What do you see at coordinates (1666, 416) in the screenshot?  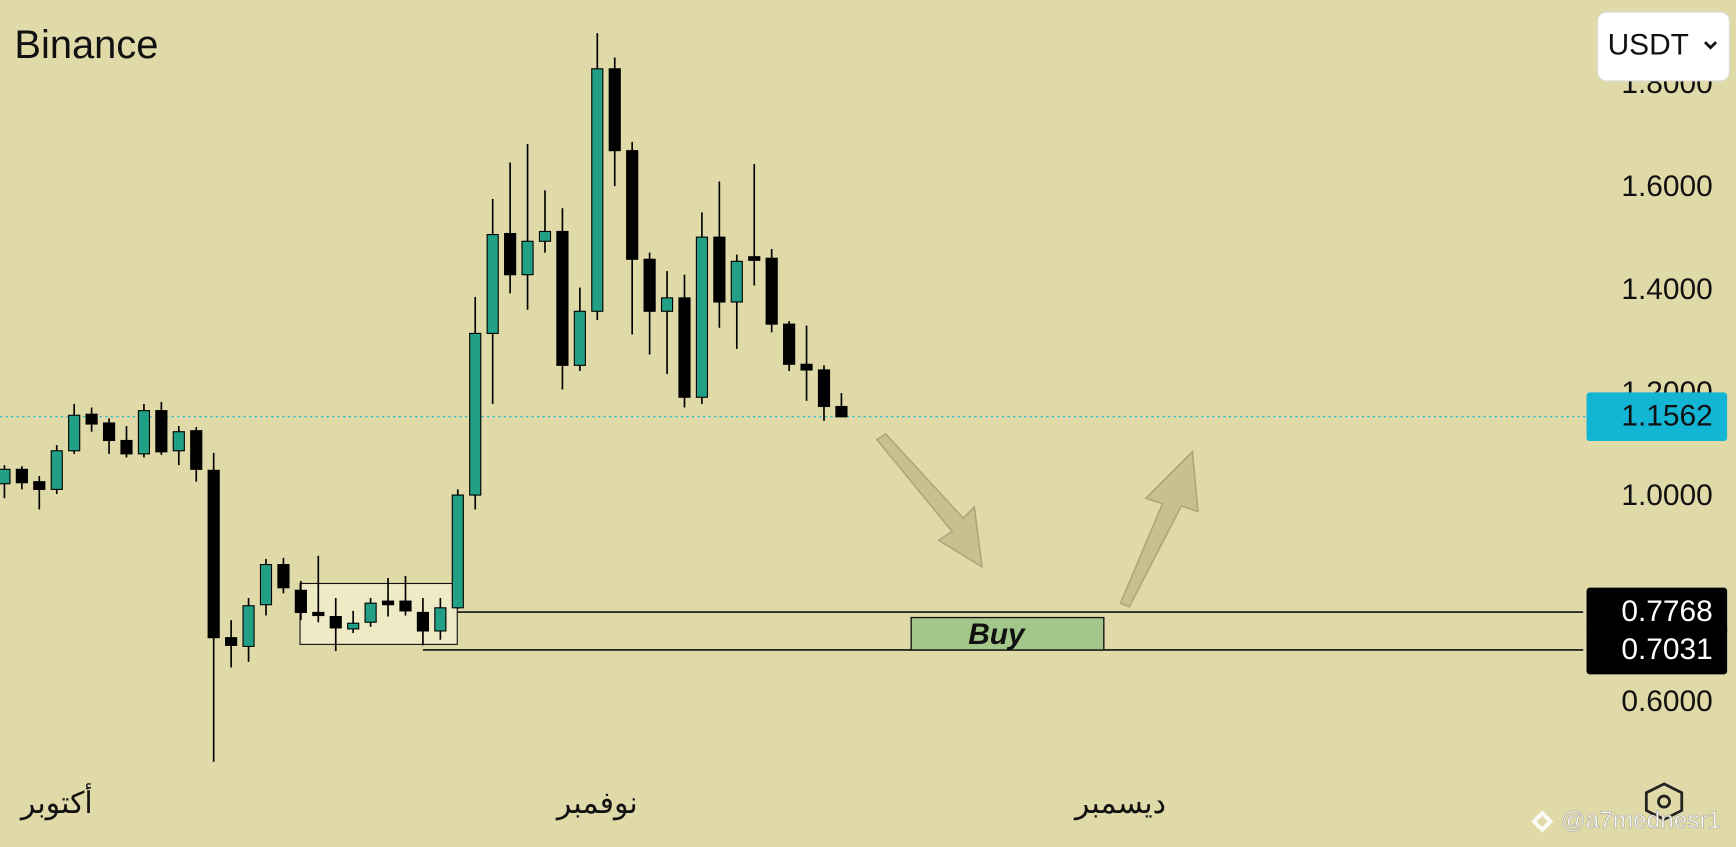 I see `current-price-label: 1.1562` at bounding box center [1666, 416].